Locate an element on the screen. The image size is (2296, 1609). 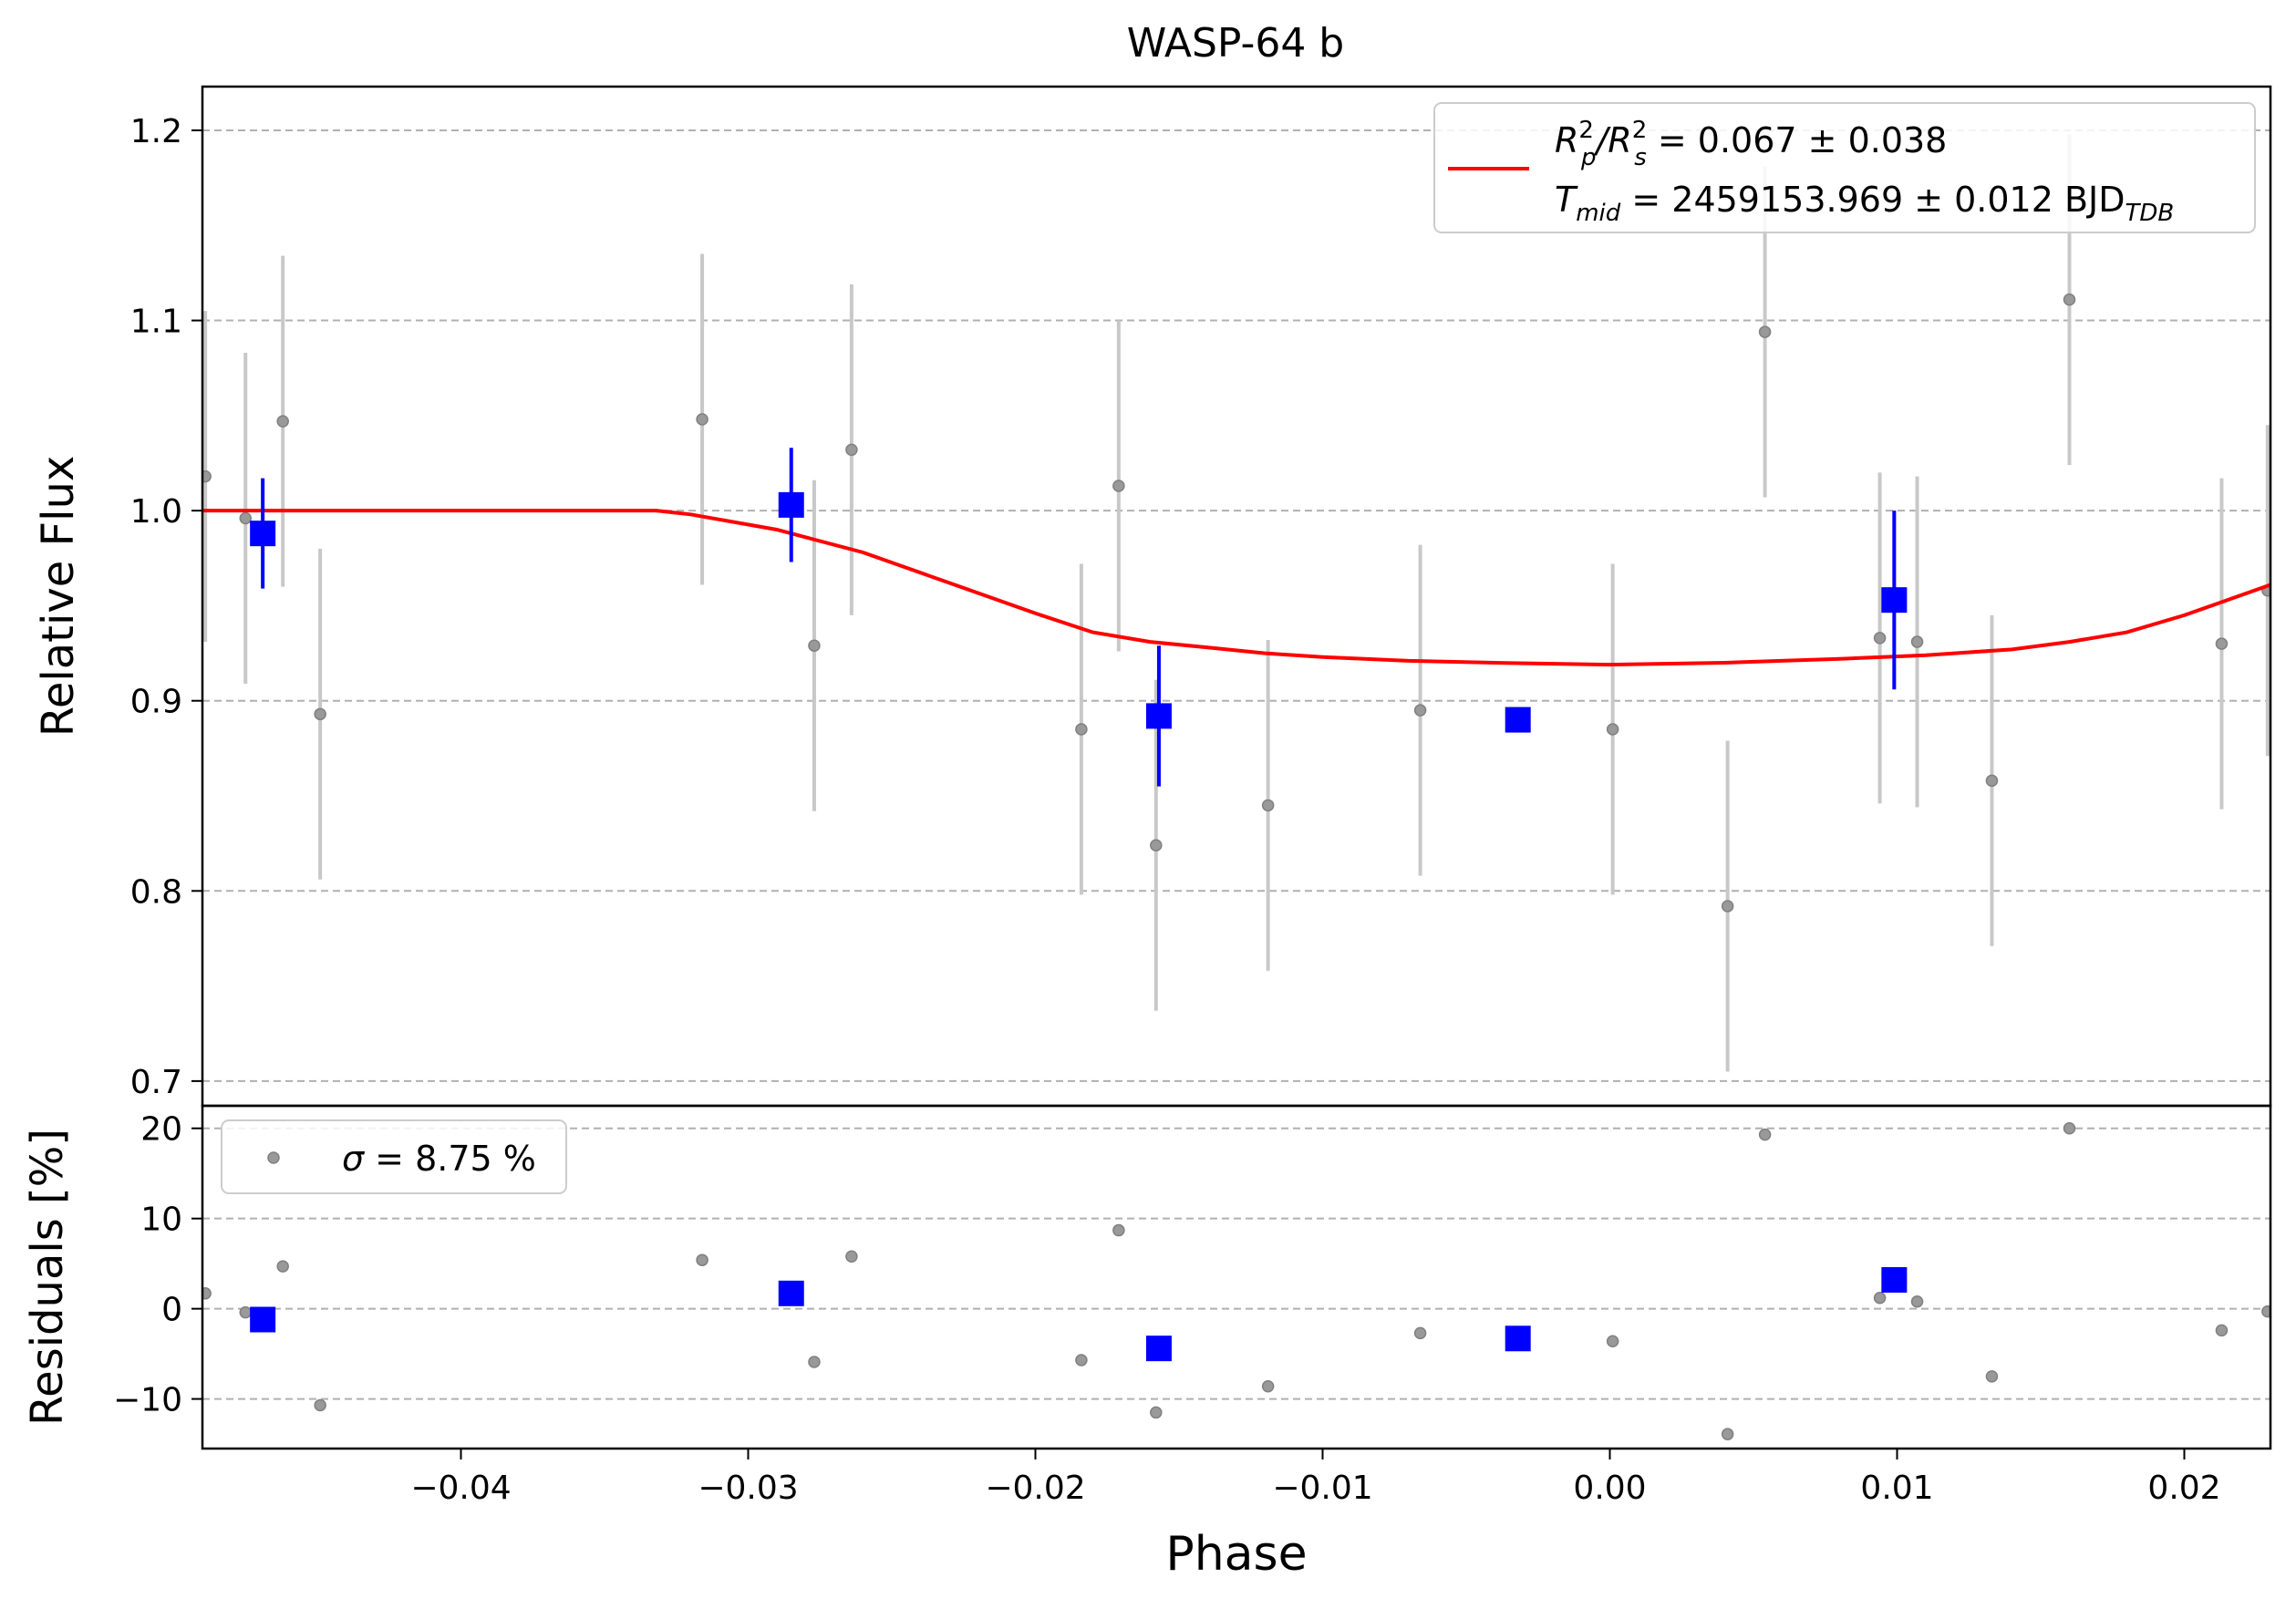
x-tick-label: −0.03 is located at coordinates (748, 1488).